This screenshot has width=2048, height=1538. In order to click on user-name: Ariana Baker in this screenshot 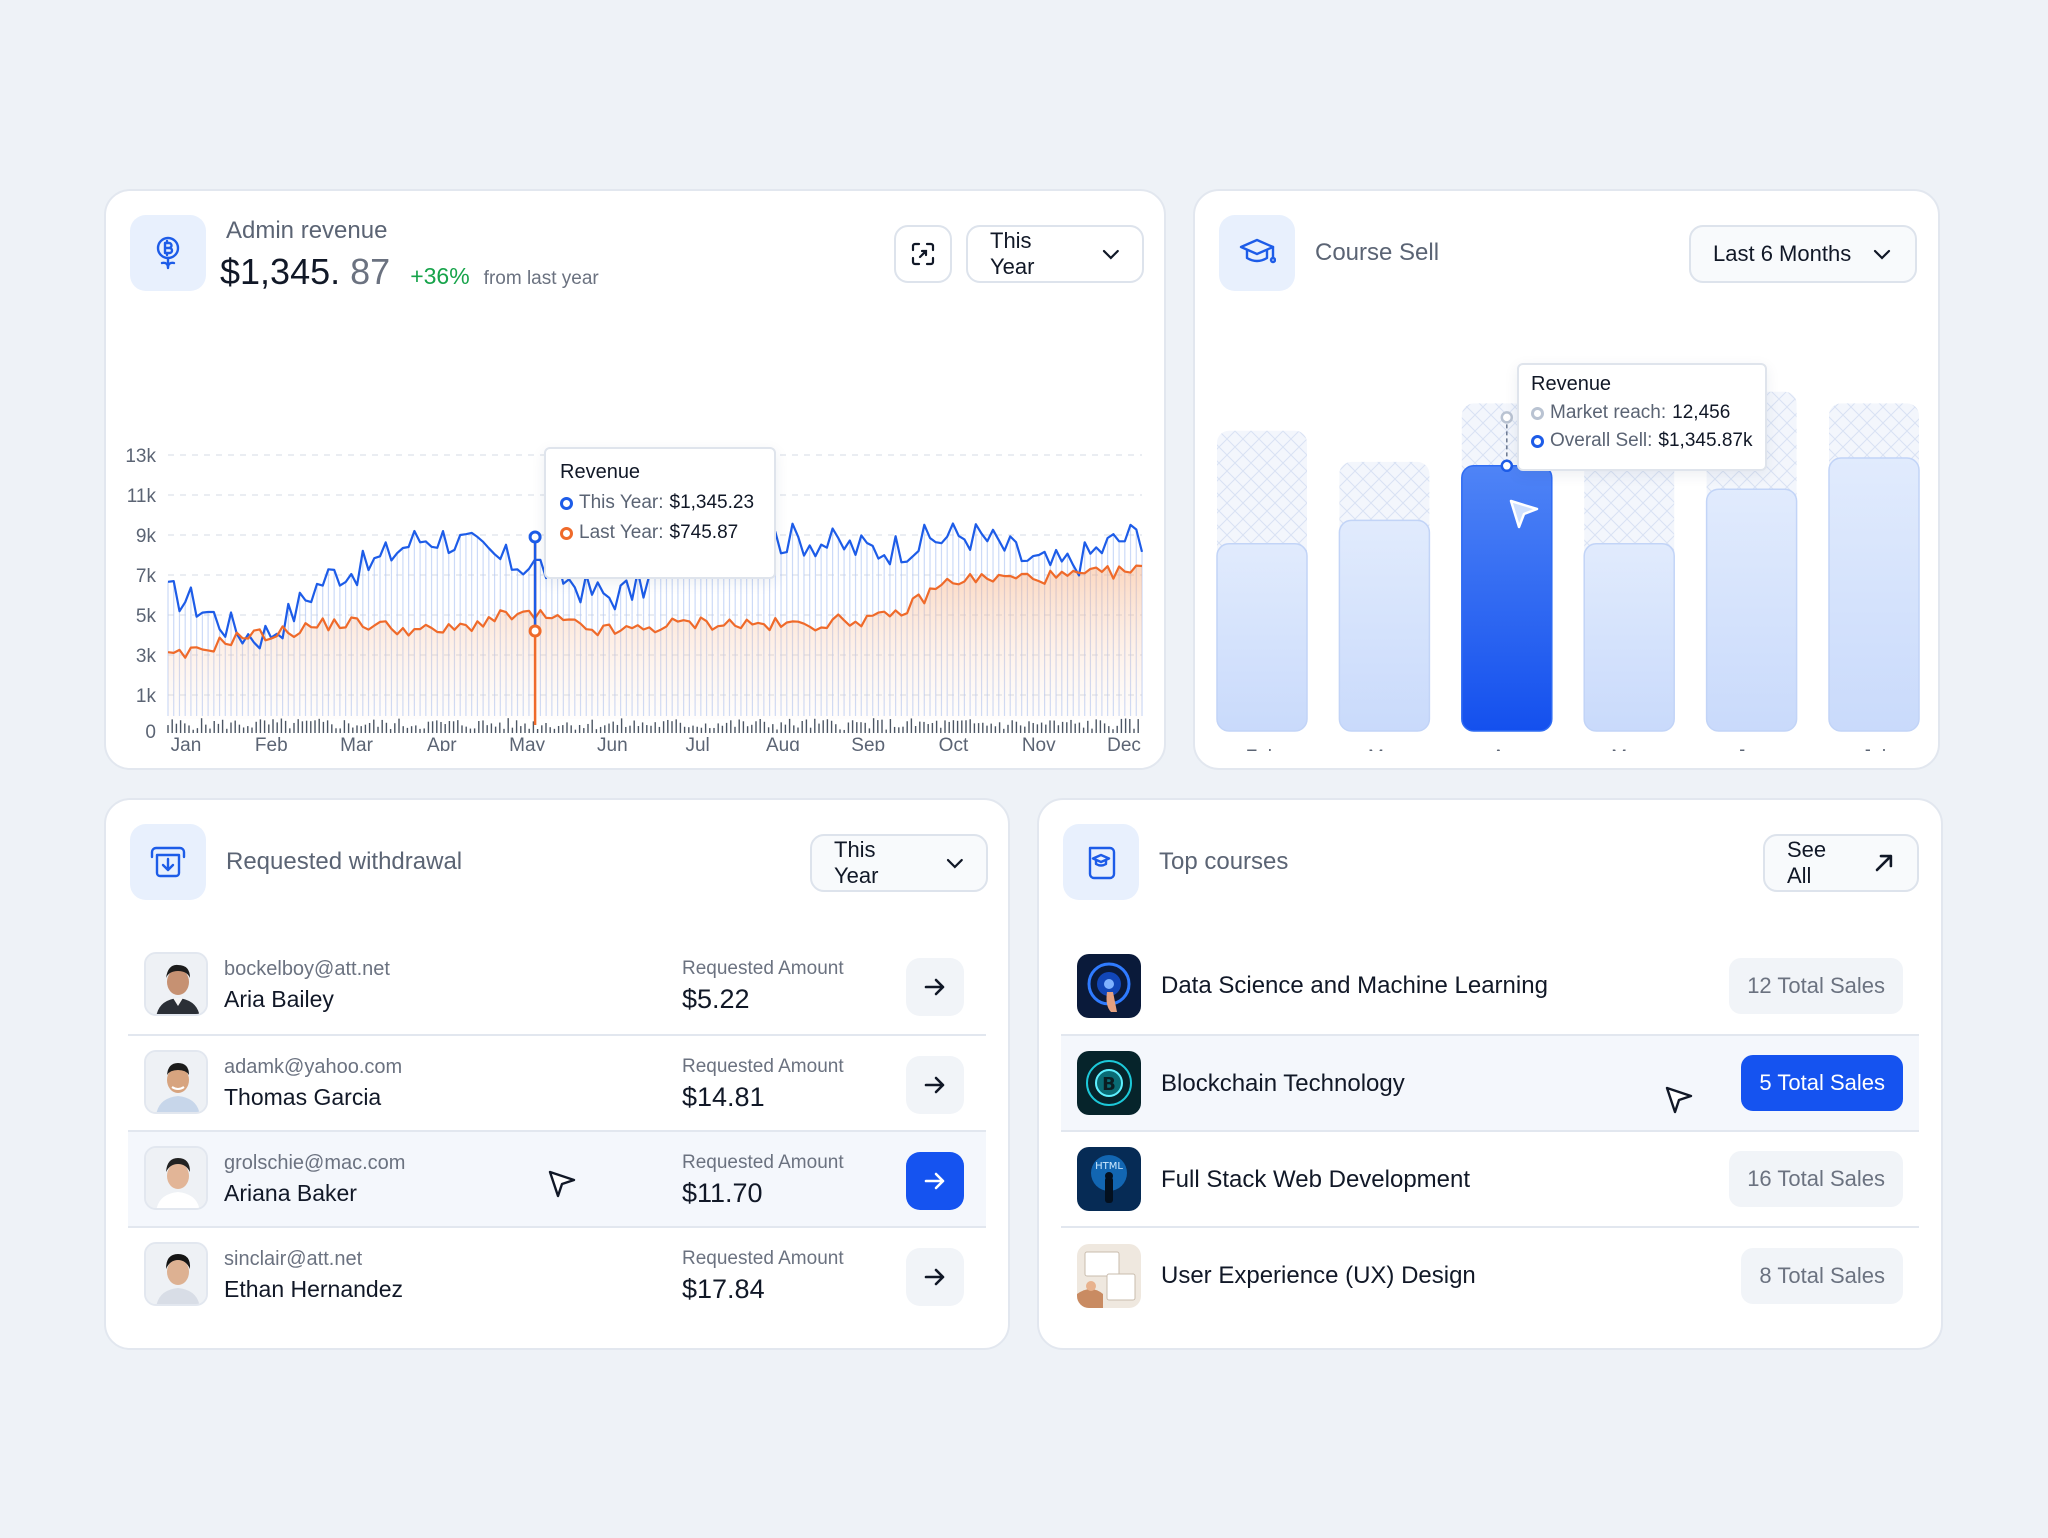, I will do `click(290, 1193)`.